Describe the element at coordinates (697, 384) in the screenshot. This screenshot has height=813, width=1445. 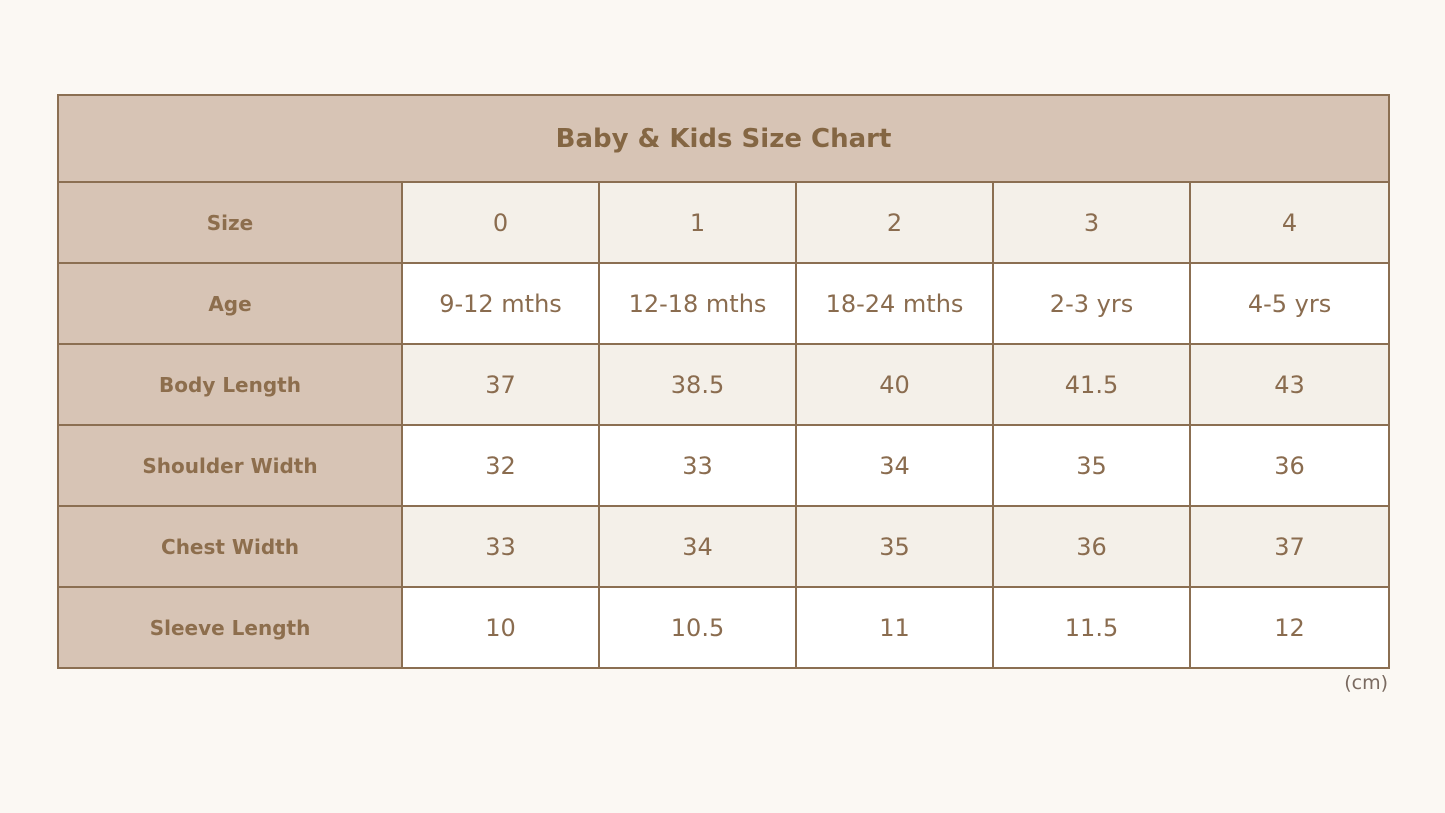
I see `body-length-value: 38.5` at that location.